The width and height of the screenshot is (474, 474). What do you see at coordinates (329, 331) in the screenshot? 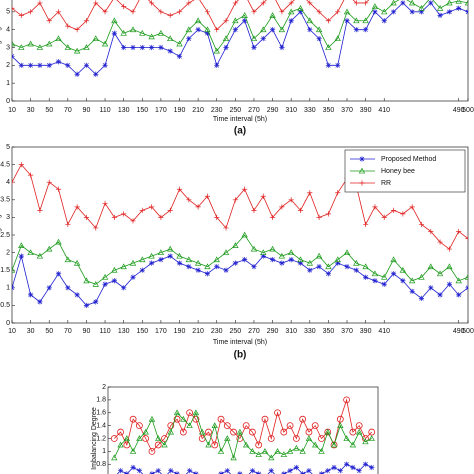
I see `x-tick-label: 350` at bounding box center [329, 331].